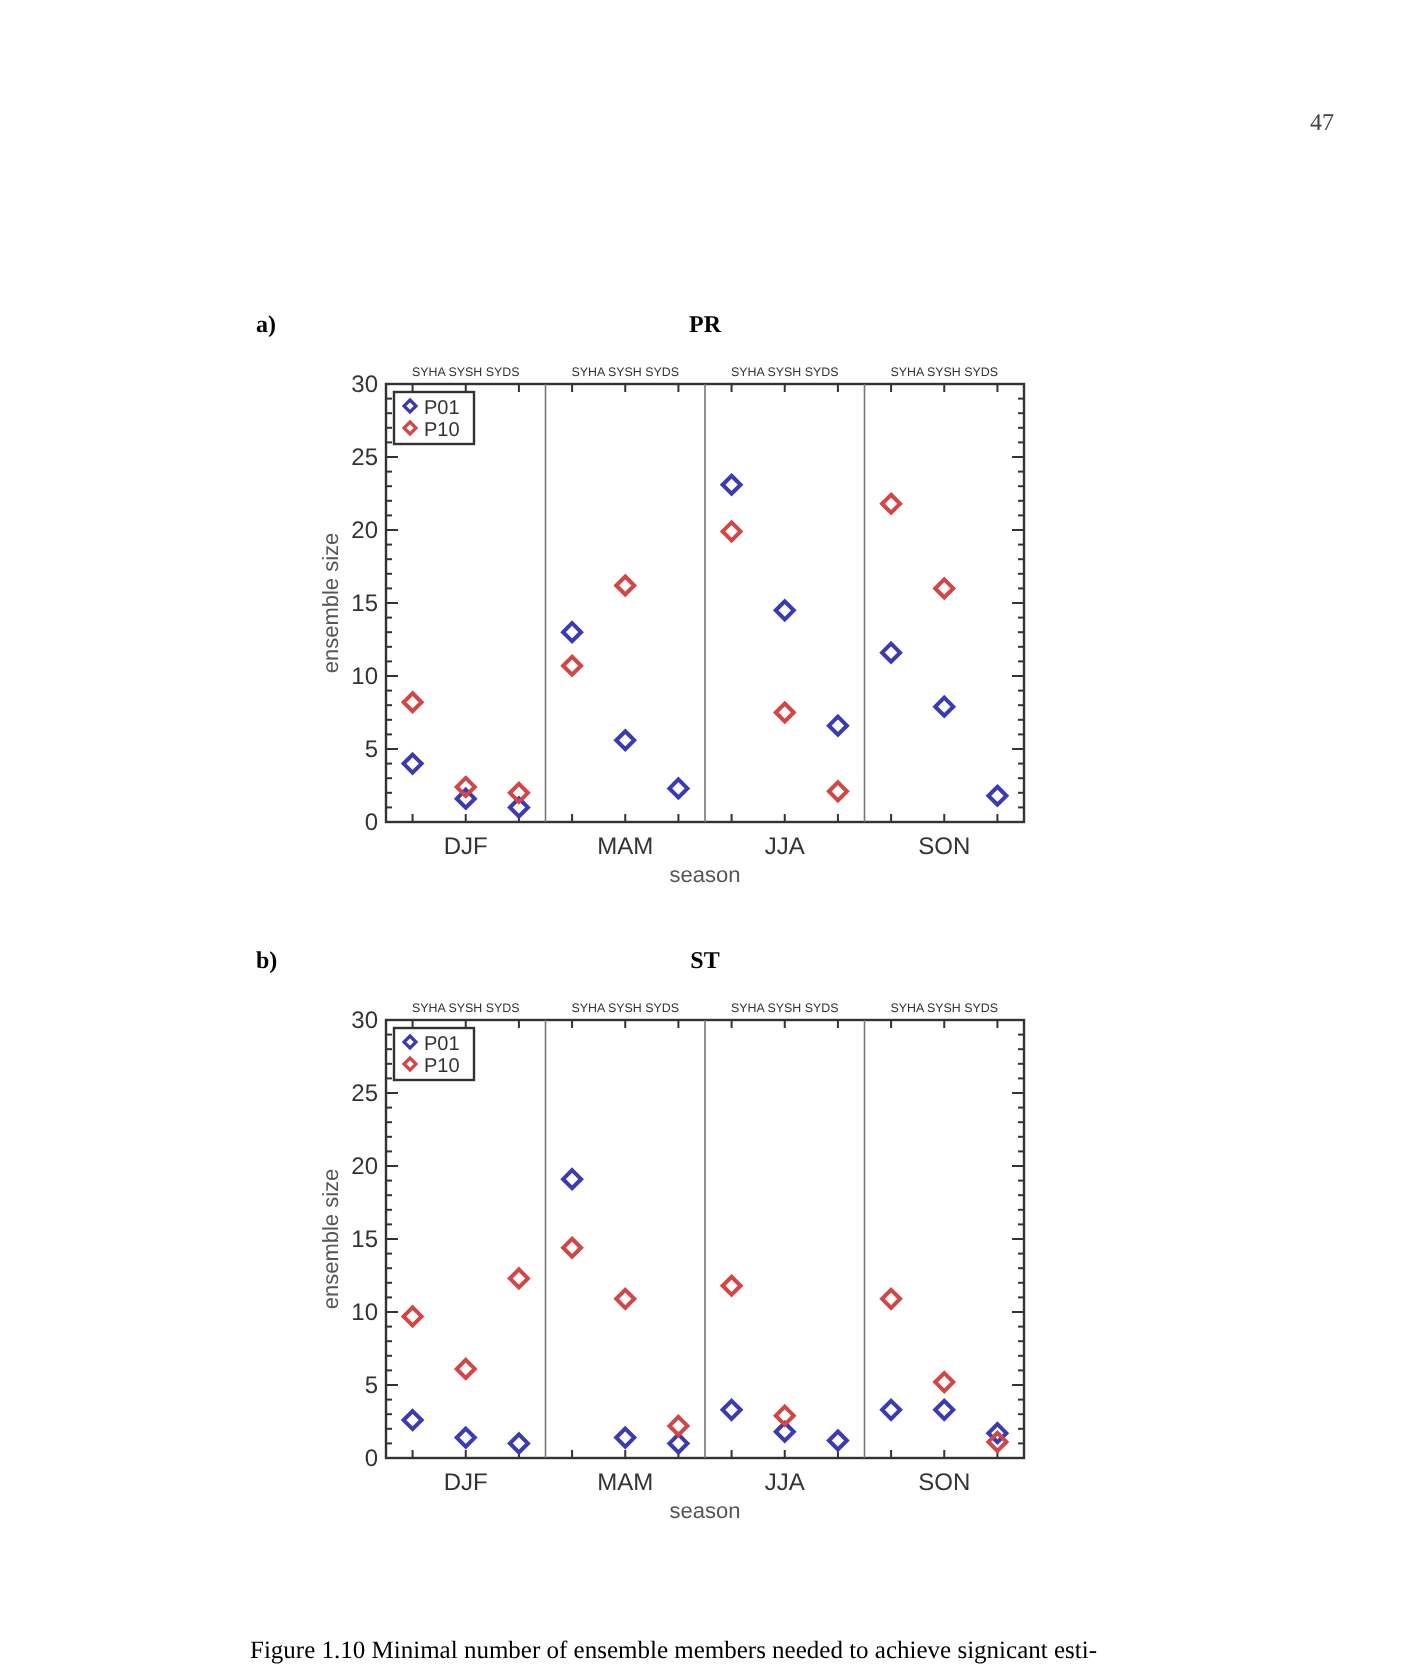 The width and height of the screenshot is (1412, 1670). What do you see at coordinates (705, 324) in the screenshot?
I see `chart-title: PR` at bounding box center [705, 324].